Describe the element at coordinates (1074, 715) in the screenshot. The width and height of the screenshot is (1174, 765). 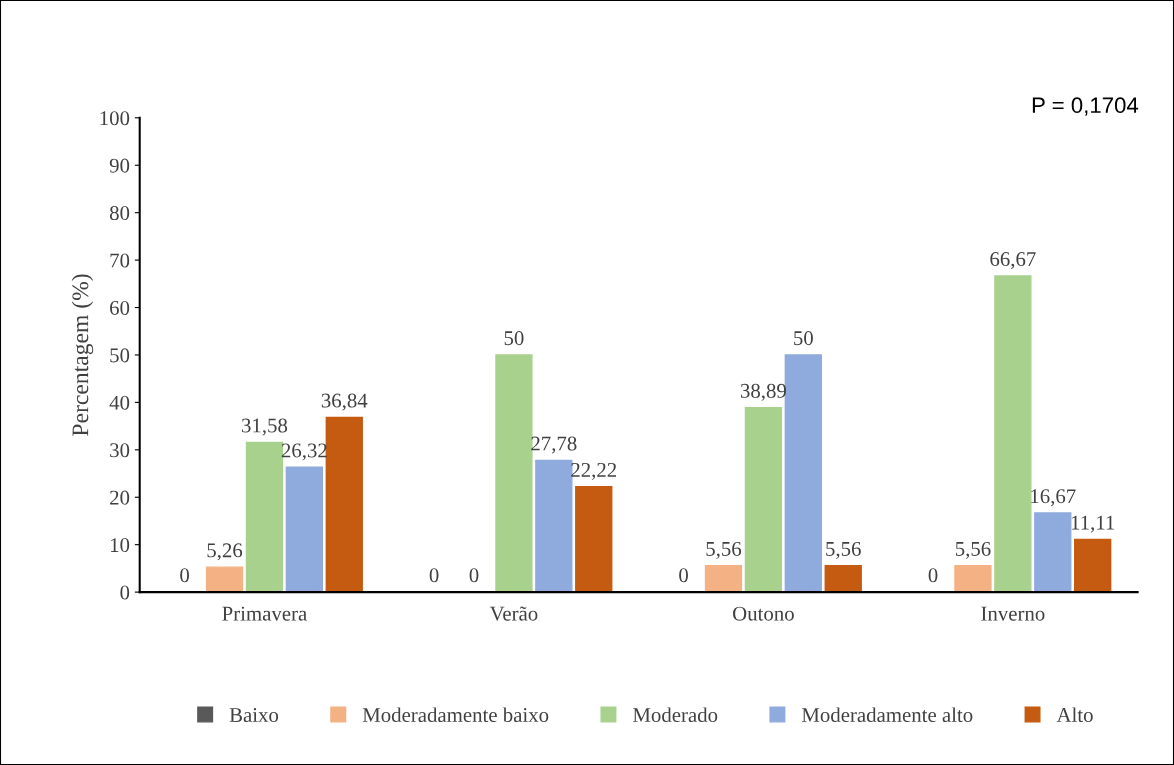
I see `legend-label: Alto` at that location.